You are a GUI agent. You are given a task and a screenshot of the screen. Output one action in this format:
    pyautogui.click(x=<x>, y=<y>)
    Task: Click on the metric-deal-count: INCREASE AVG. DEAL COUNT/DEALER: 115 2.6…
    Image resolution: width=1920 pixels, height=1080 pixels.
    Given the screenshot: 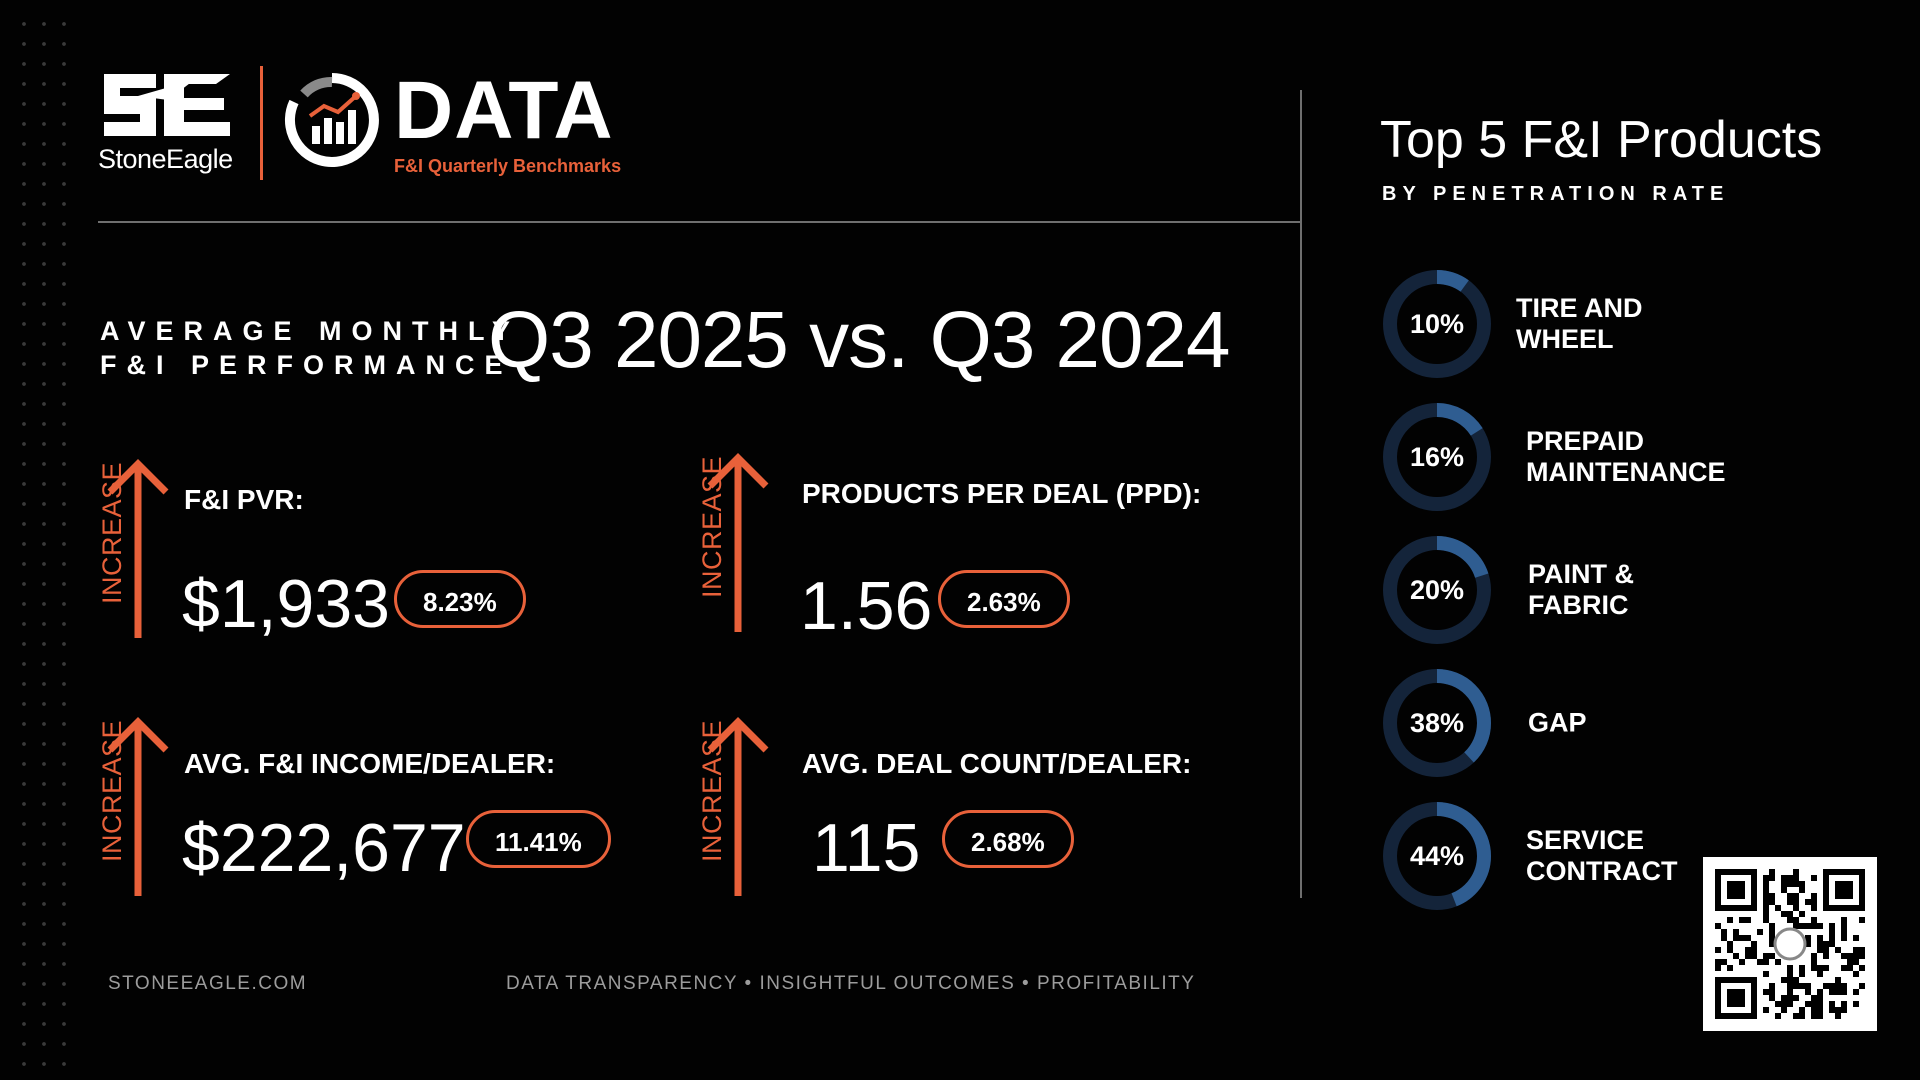 What is the action you would take?
    pyautogui.click(x=978, y=806)
    